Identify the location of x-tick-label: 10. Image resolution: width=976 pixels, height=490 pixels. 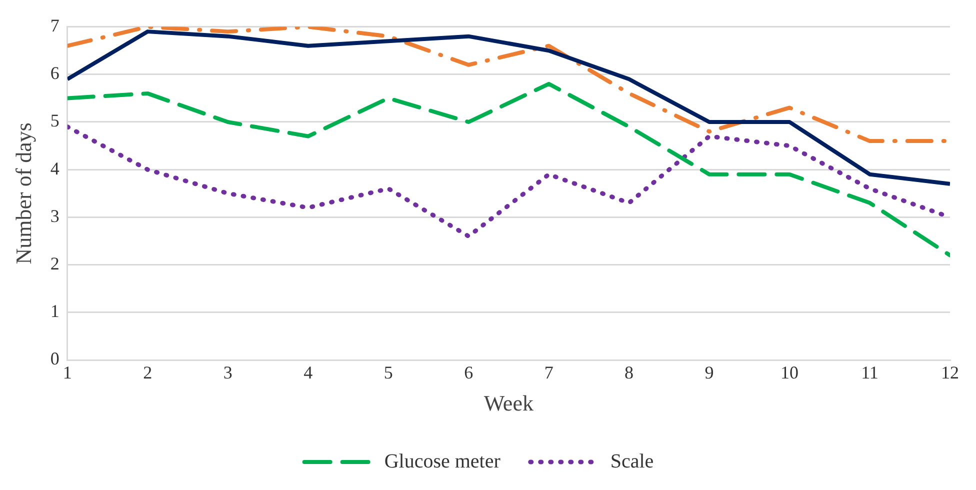
(789, 372).